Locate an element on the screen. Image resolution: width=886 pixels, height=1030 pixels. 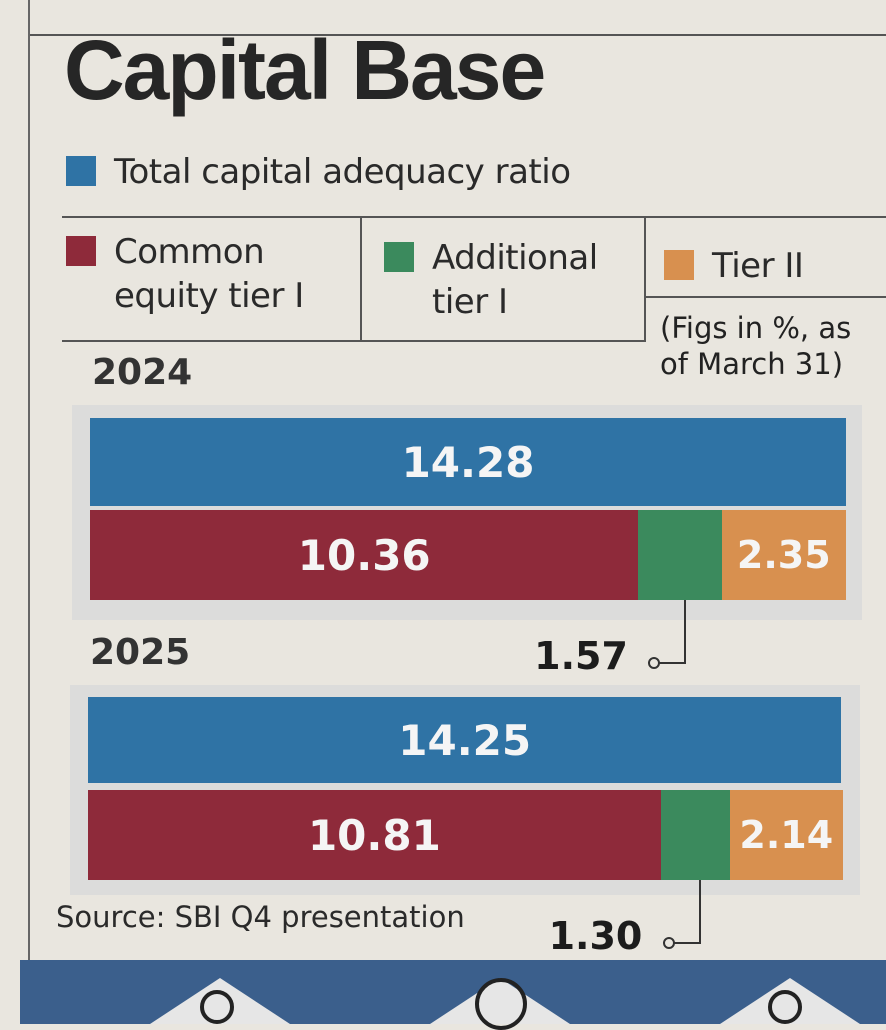
year-label-2024: 2024 is located at coordinates (142, 372).